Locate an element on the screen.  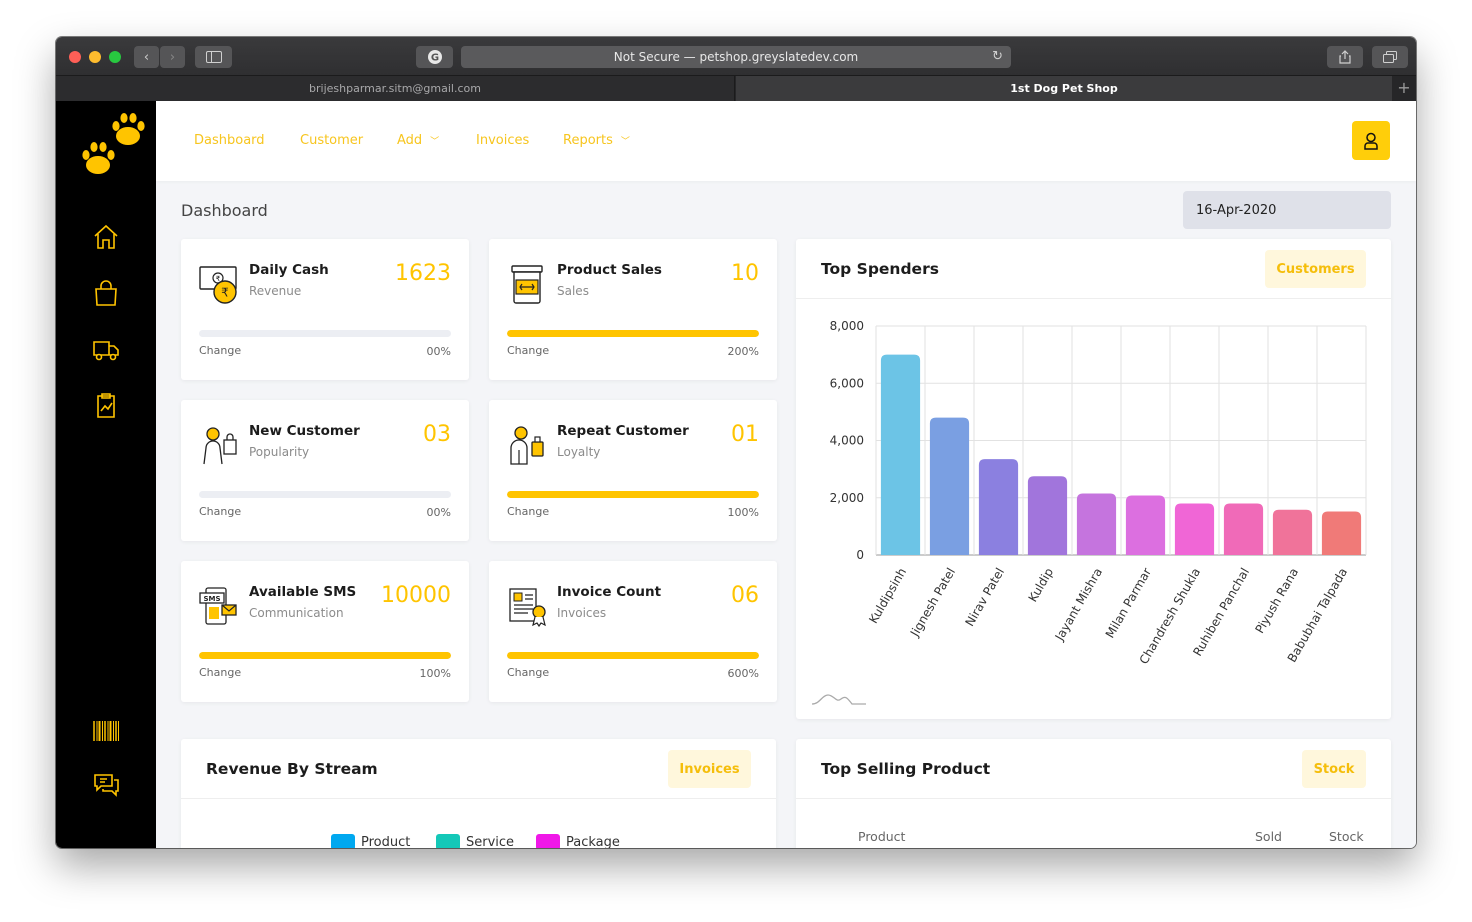
legend-label: Package is located at coordinates (593, 841).